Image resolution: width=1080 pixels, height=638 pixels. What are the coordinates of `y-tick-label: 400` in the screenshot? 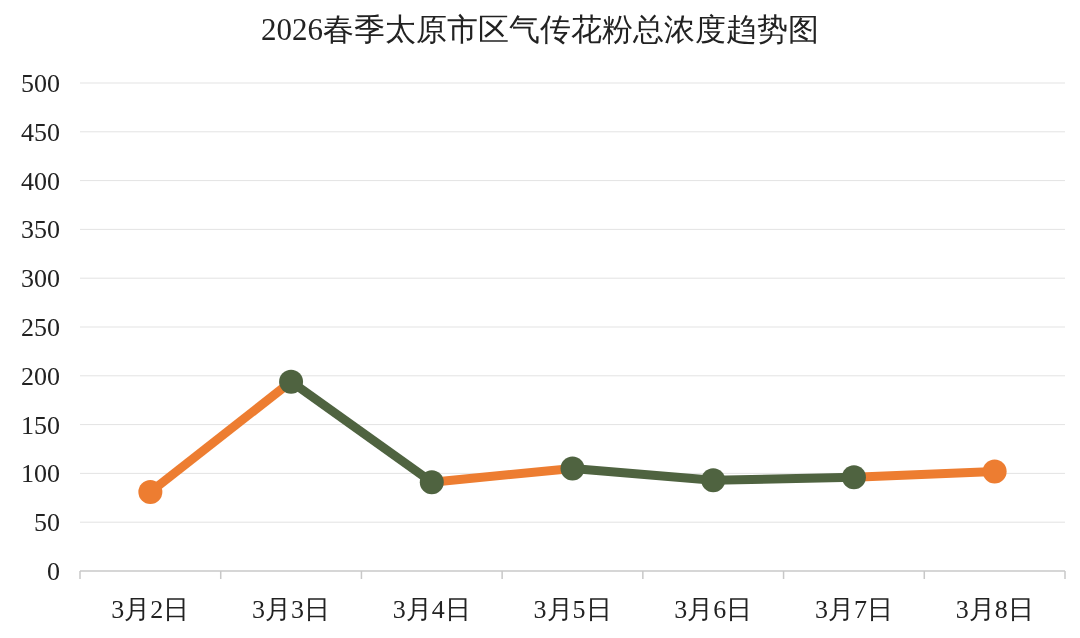 It's located at (40, 181).